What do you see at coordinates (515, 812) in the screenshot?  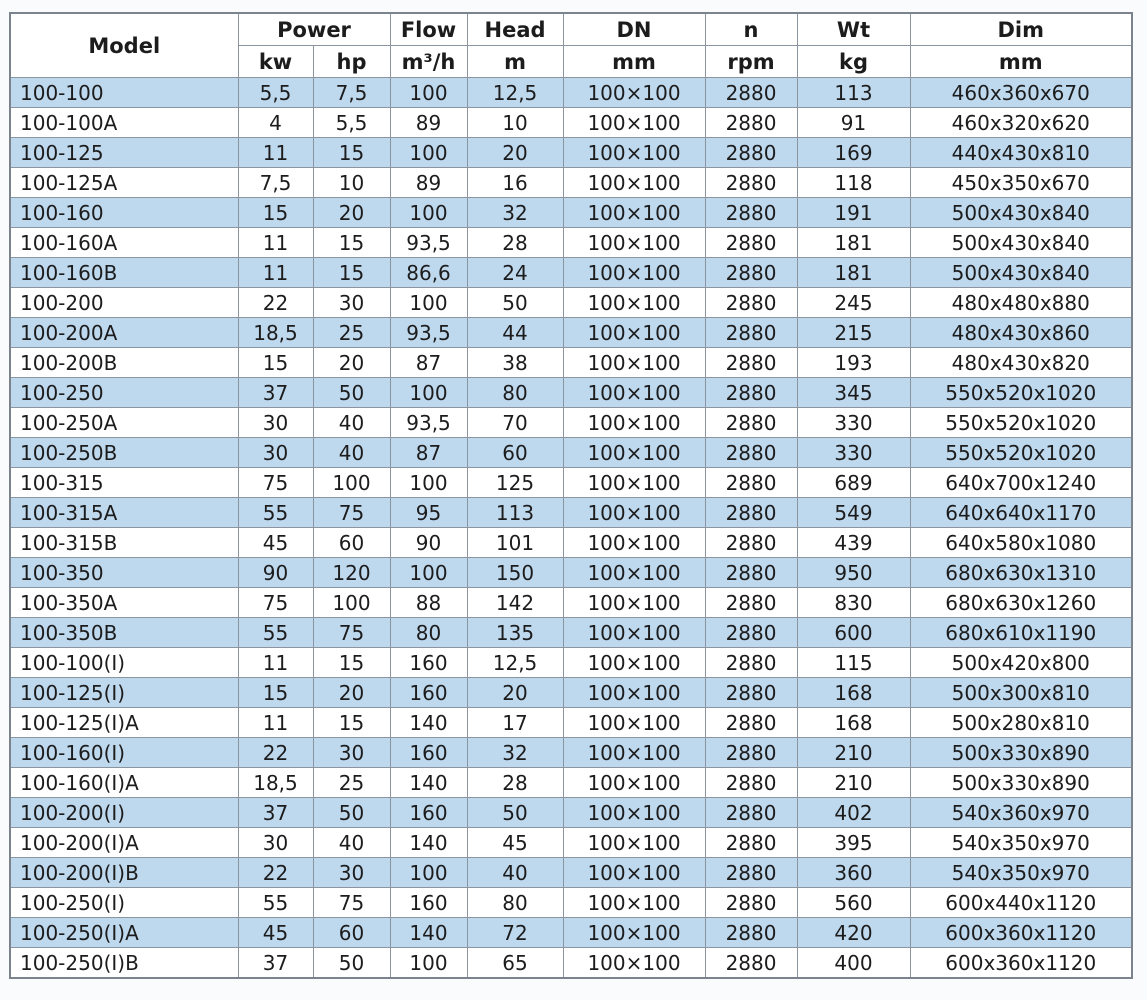 I see `cell-head: 50` at bounding box center [515, 812].